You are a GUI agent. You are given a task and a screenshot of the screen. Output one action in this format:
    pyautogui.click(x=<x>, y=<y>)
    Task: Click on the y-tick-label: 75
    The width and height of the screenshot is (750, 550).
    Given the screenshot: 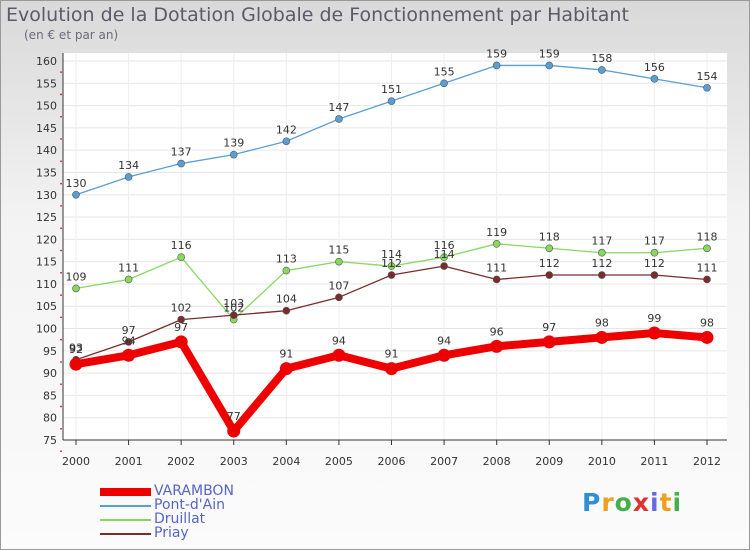 What is the action you would take?
    pyautogui.click(x=50, y=440)
    